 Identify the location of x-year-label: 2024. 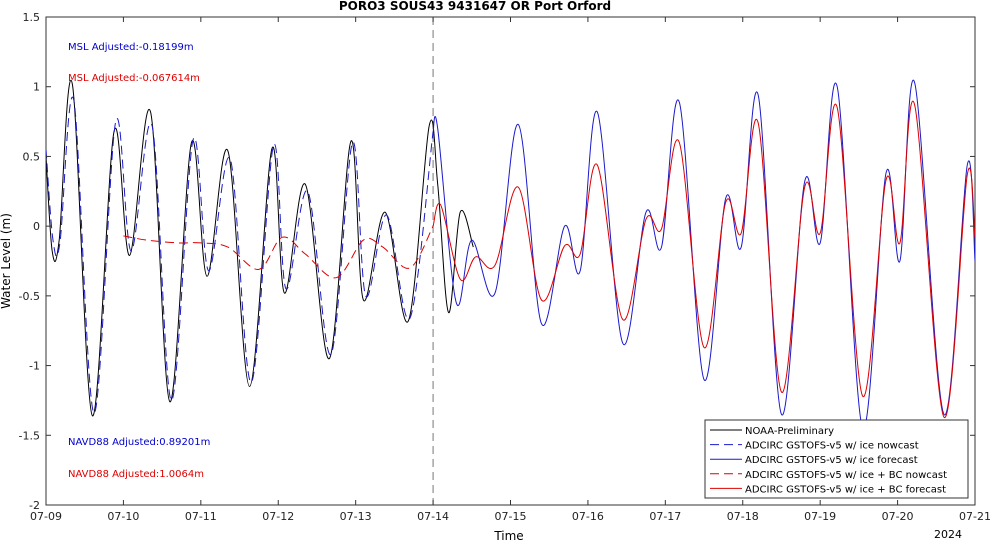
(948, 534).